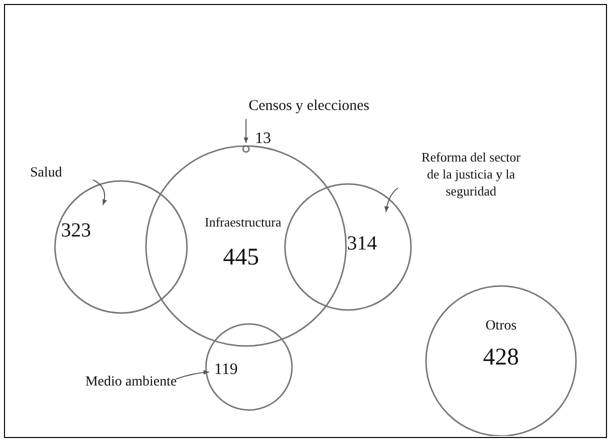  Describe the element at coordinates (241, 257) in the screenshot. I see `data-label: 445` at that location.